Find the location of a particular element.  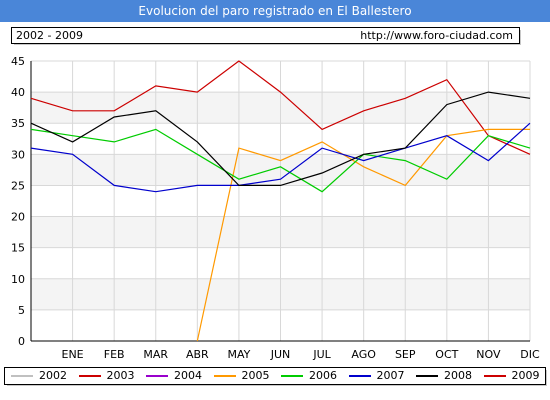

x-tick-label: JUN is located at coordinates (280, 354).